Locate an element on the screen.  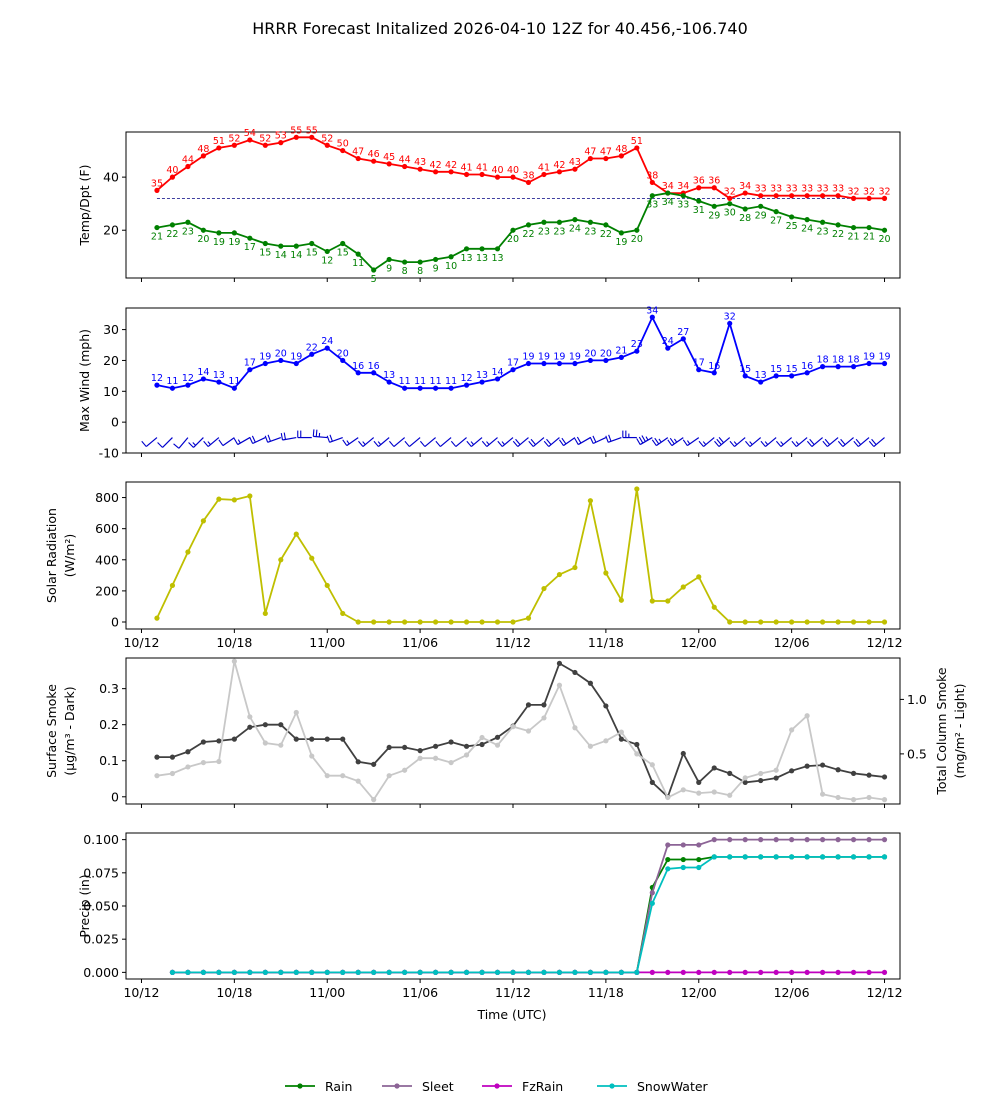
legend-item-fzrain: FzRain is located at coordinates (522, 1086).